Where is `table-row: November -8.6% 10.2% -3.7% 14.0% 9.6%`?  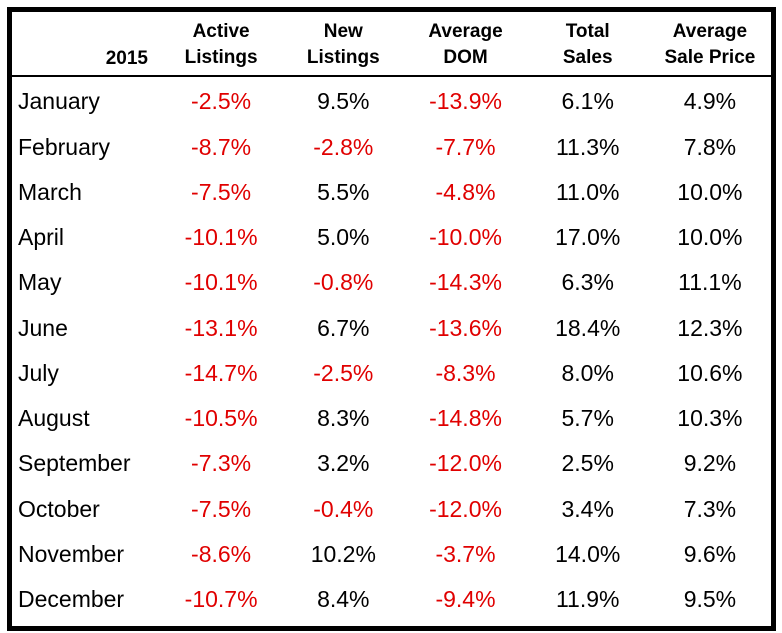 table-row: November -8.6% 10.2% -3.7% 14.0% 9.6% is located at coordinates (391, 554).